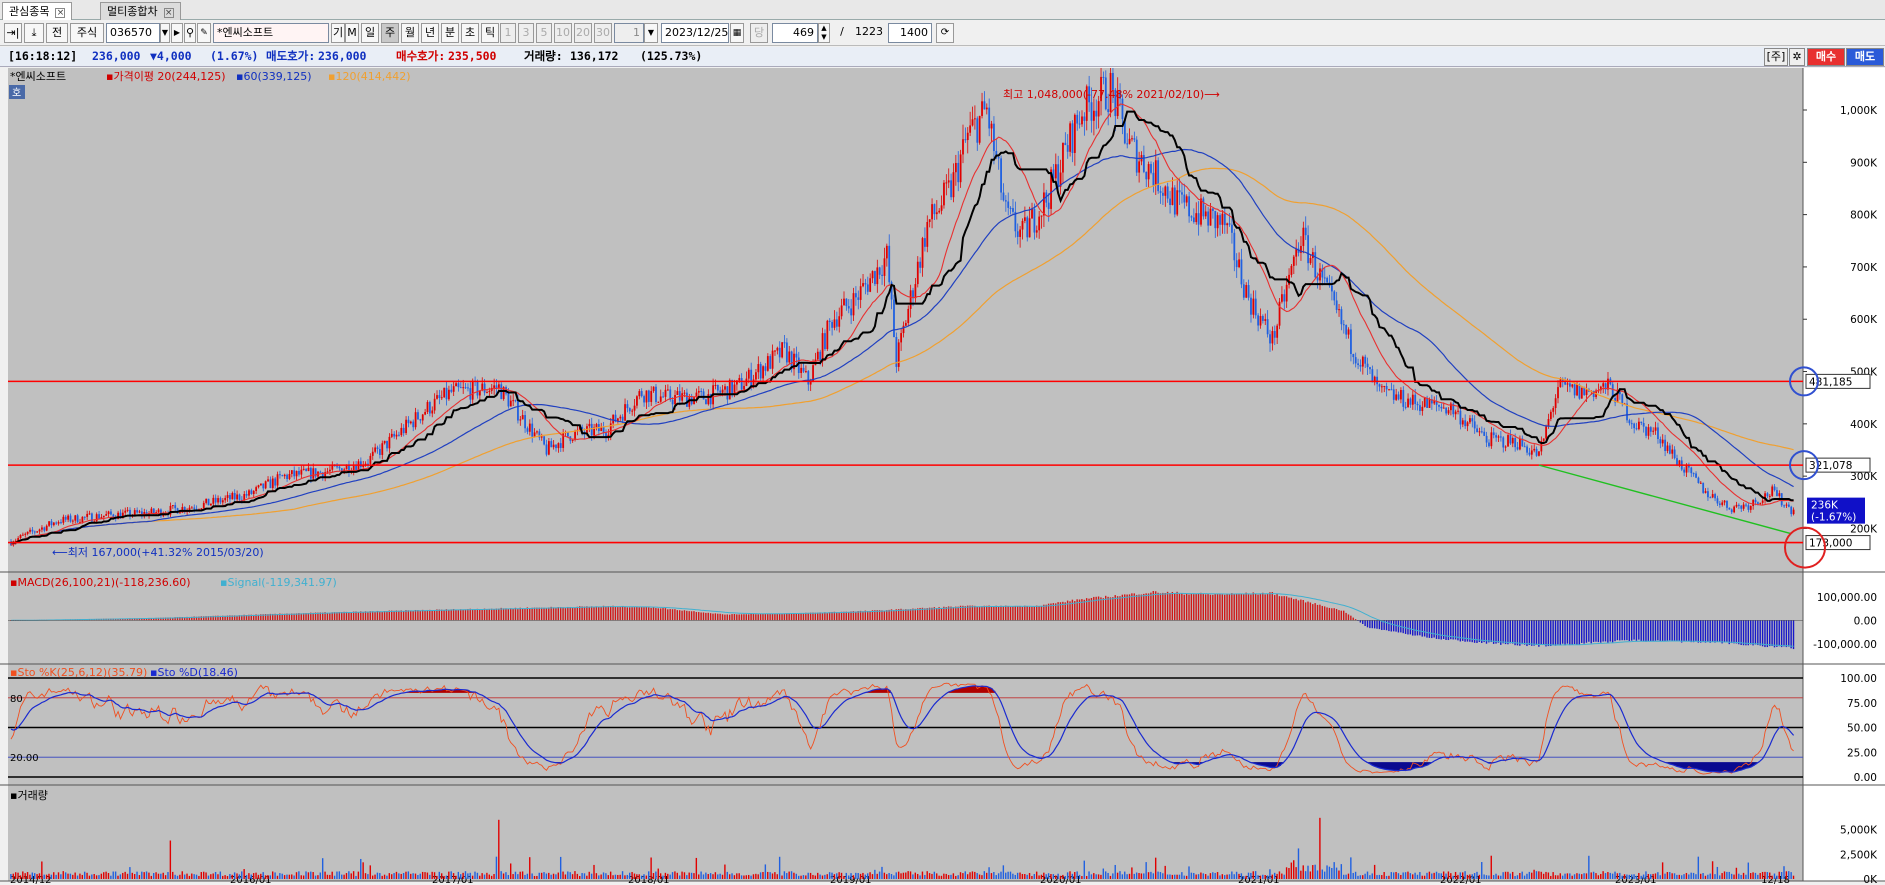 The height and width of the screenshot is (885, 1885). What do you see at coordinates (759, 33) in the screenshot?
I see `current-button: 당` at bounding box center [759, 33].